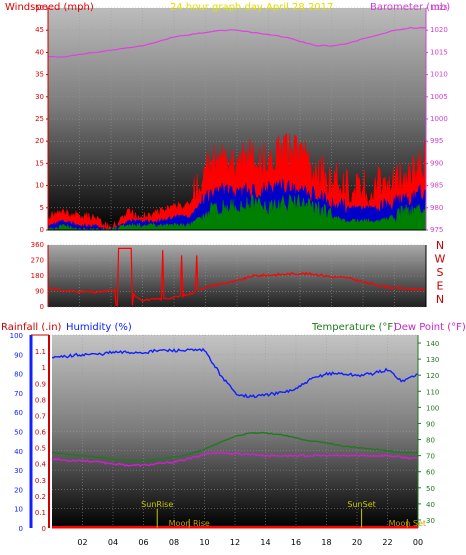 This screenshot has height=555, width=466. Describe the element at coordinates (40, 513) in the screenshot. I see `rain-tick-label: 0.1` at that location.